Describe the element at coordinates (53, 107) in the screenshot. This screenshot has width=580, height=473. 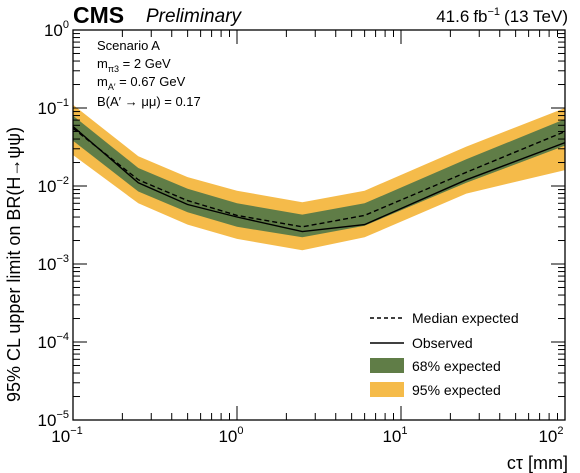
I see `y-tick-label: 10⁻¹` at that location.